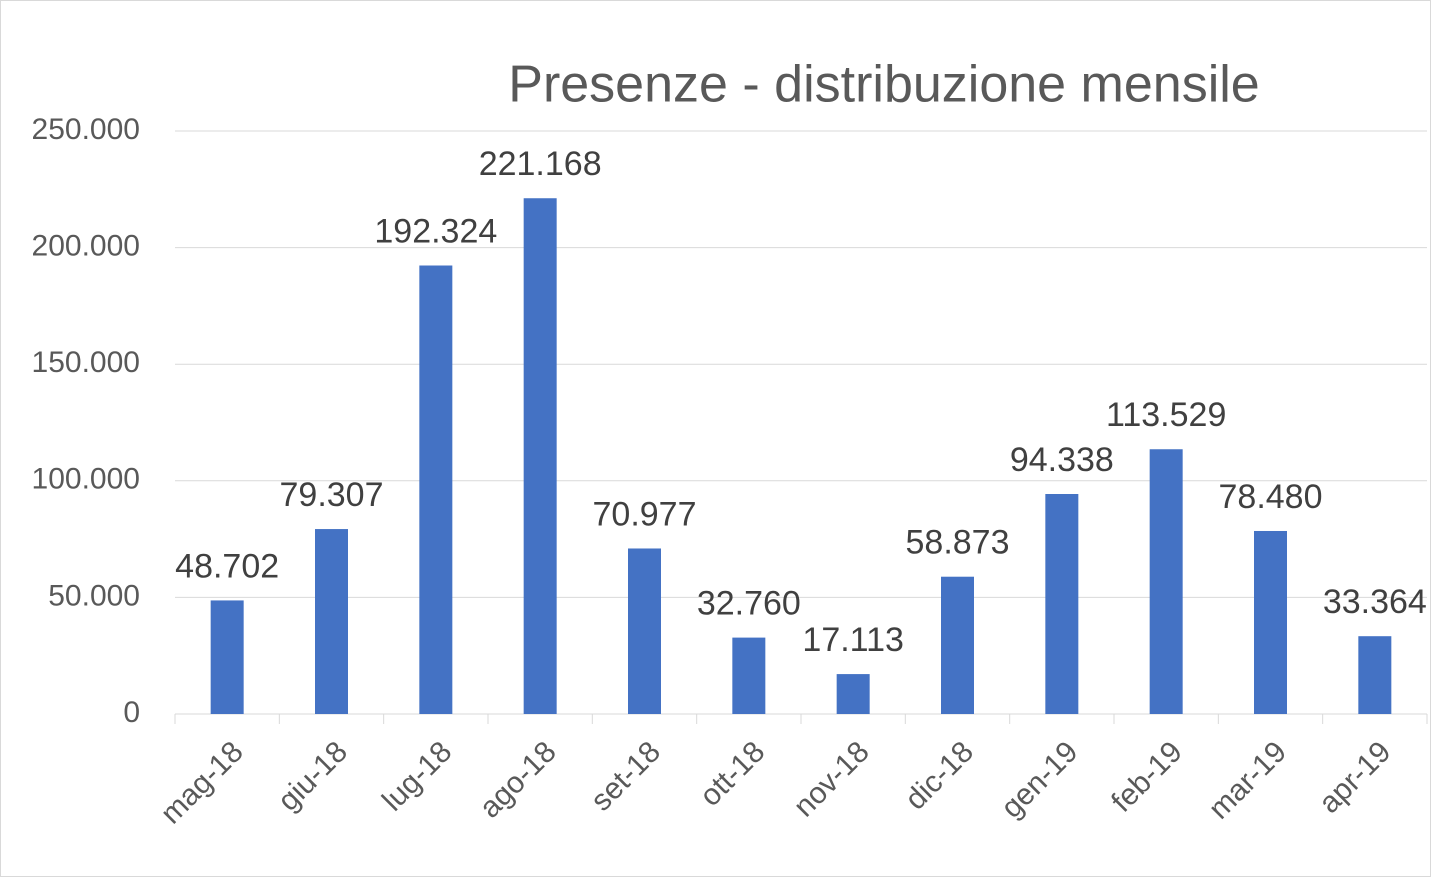 The image size is (1431, 877). Describe the element at coordinates (1166, 415) in the screenshot. I see `data-label: 113.529` at that location.